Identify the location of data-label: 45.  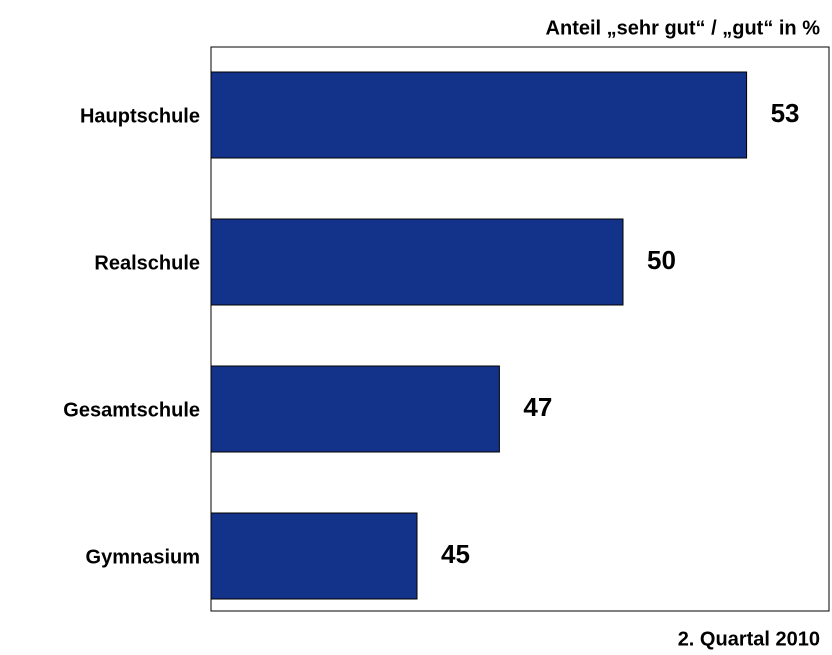
(455, 554).